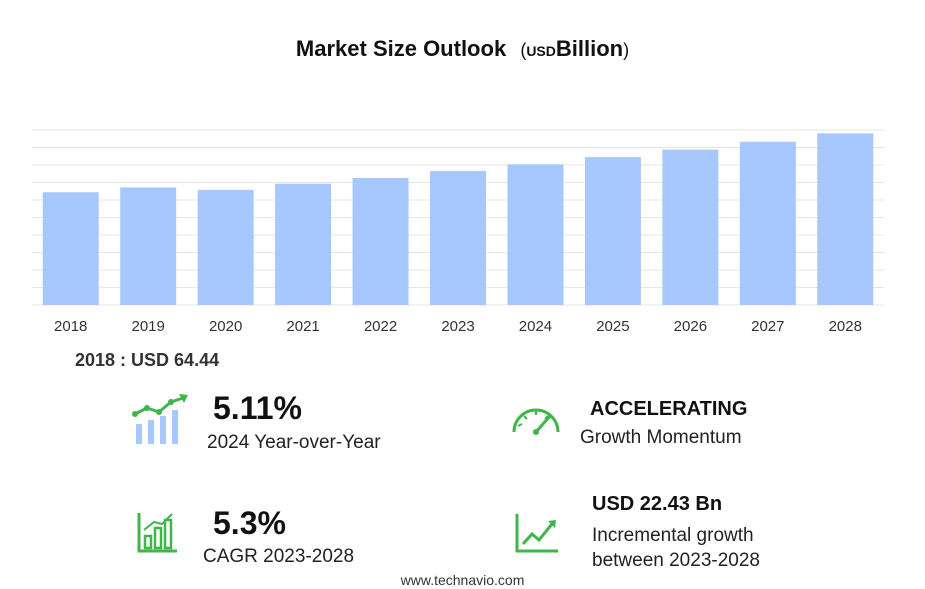  I want to click on trend-up-icon, so click(536, 533).